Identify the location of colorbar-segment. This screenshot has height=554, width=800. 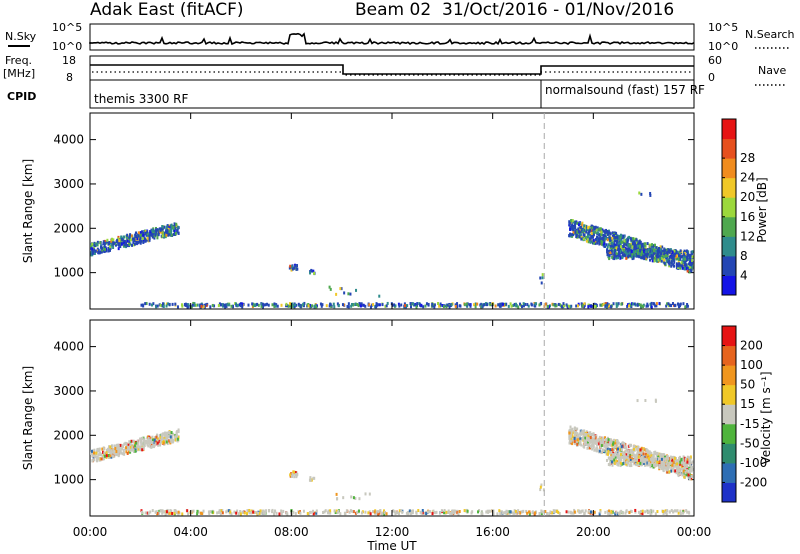
(729, 414).